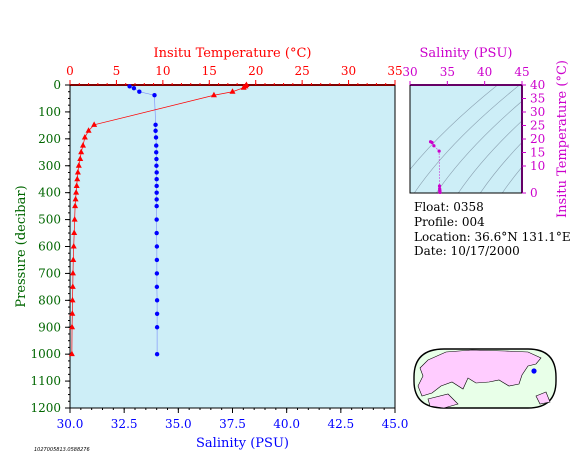  What do you see at coordinates (49, 327) in the screenshot?
I see `pressure-tick-label: 900` at bounding box center [49, 327].